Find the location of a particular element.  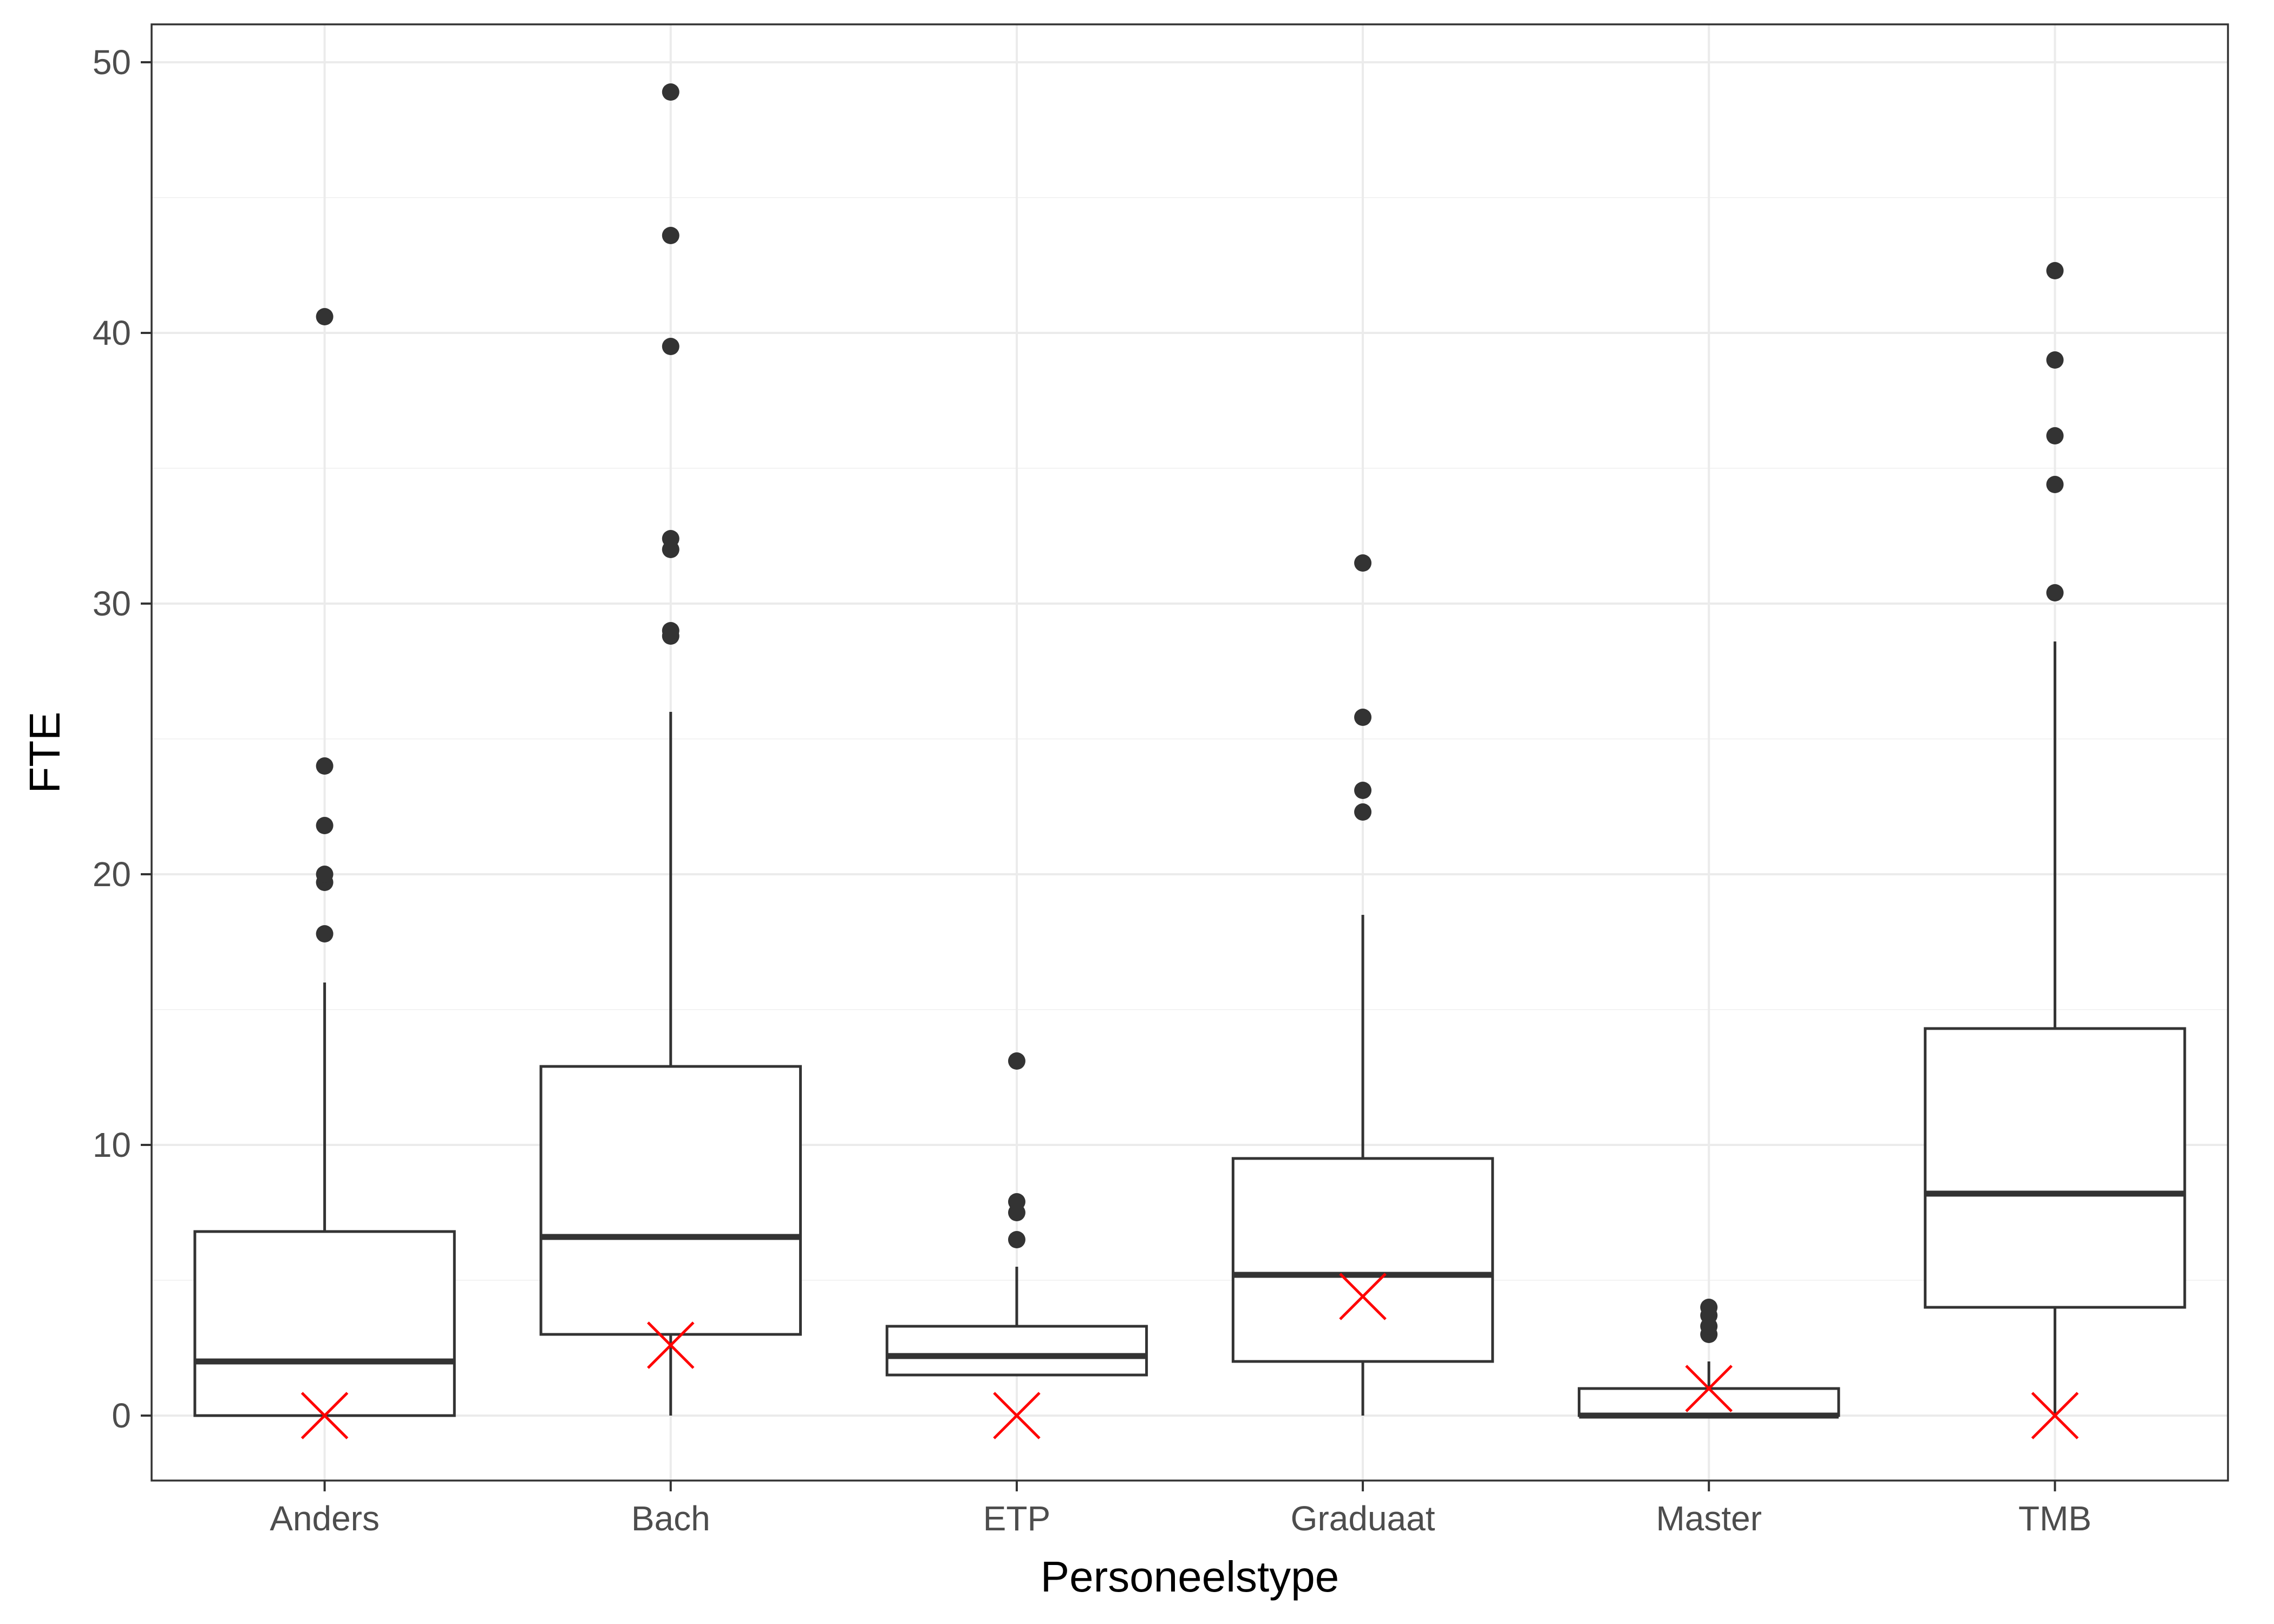

y-tick-label: 30 is located at coordinates (112, 604).